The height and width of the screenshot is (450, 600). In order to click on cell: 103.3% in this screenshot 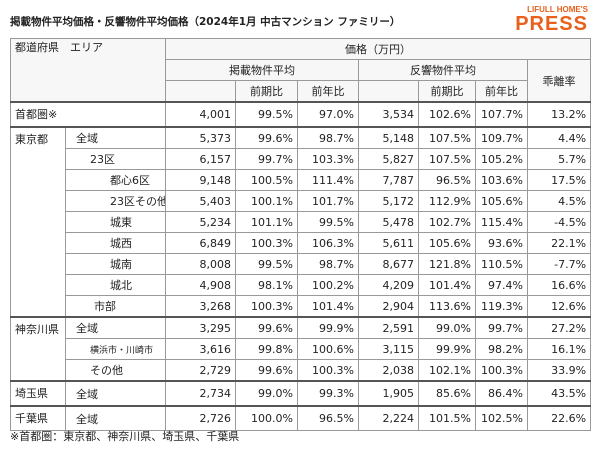, I will do `click(328, 159)`.